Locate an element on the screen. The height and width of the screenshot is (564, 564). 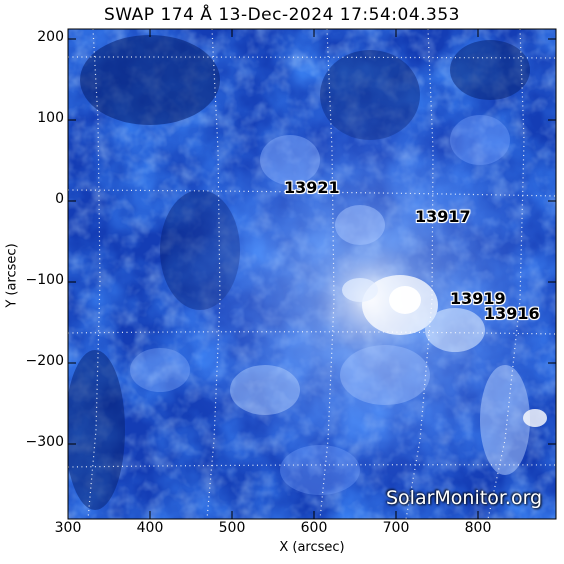
x-tick-label: 400 is located at coordinates (150, 528).